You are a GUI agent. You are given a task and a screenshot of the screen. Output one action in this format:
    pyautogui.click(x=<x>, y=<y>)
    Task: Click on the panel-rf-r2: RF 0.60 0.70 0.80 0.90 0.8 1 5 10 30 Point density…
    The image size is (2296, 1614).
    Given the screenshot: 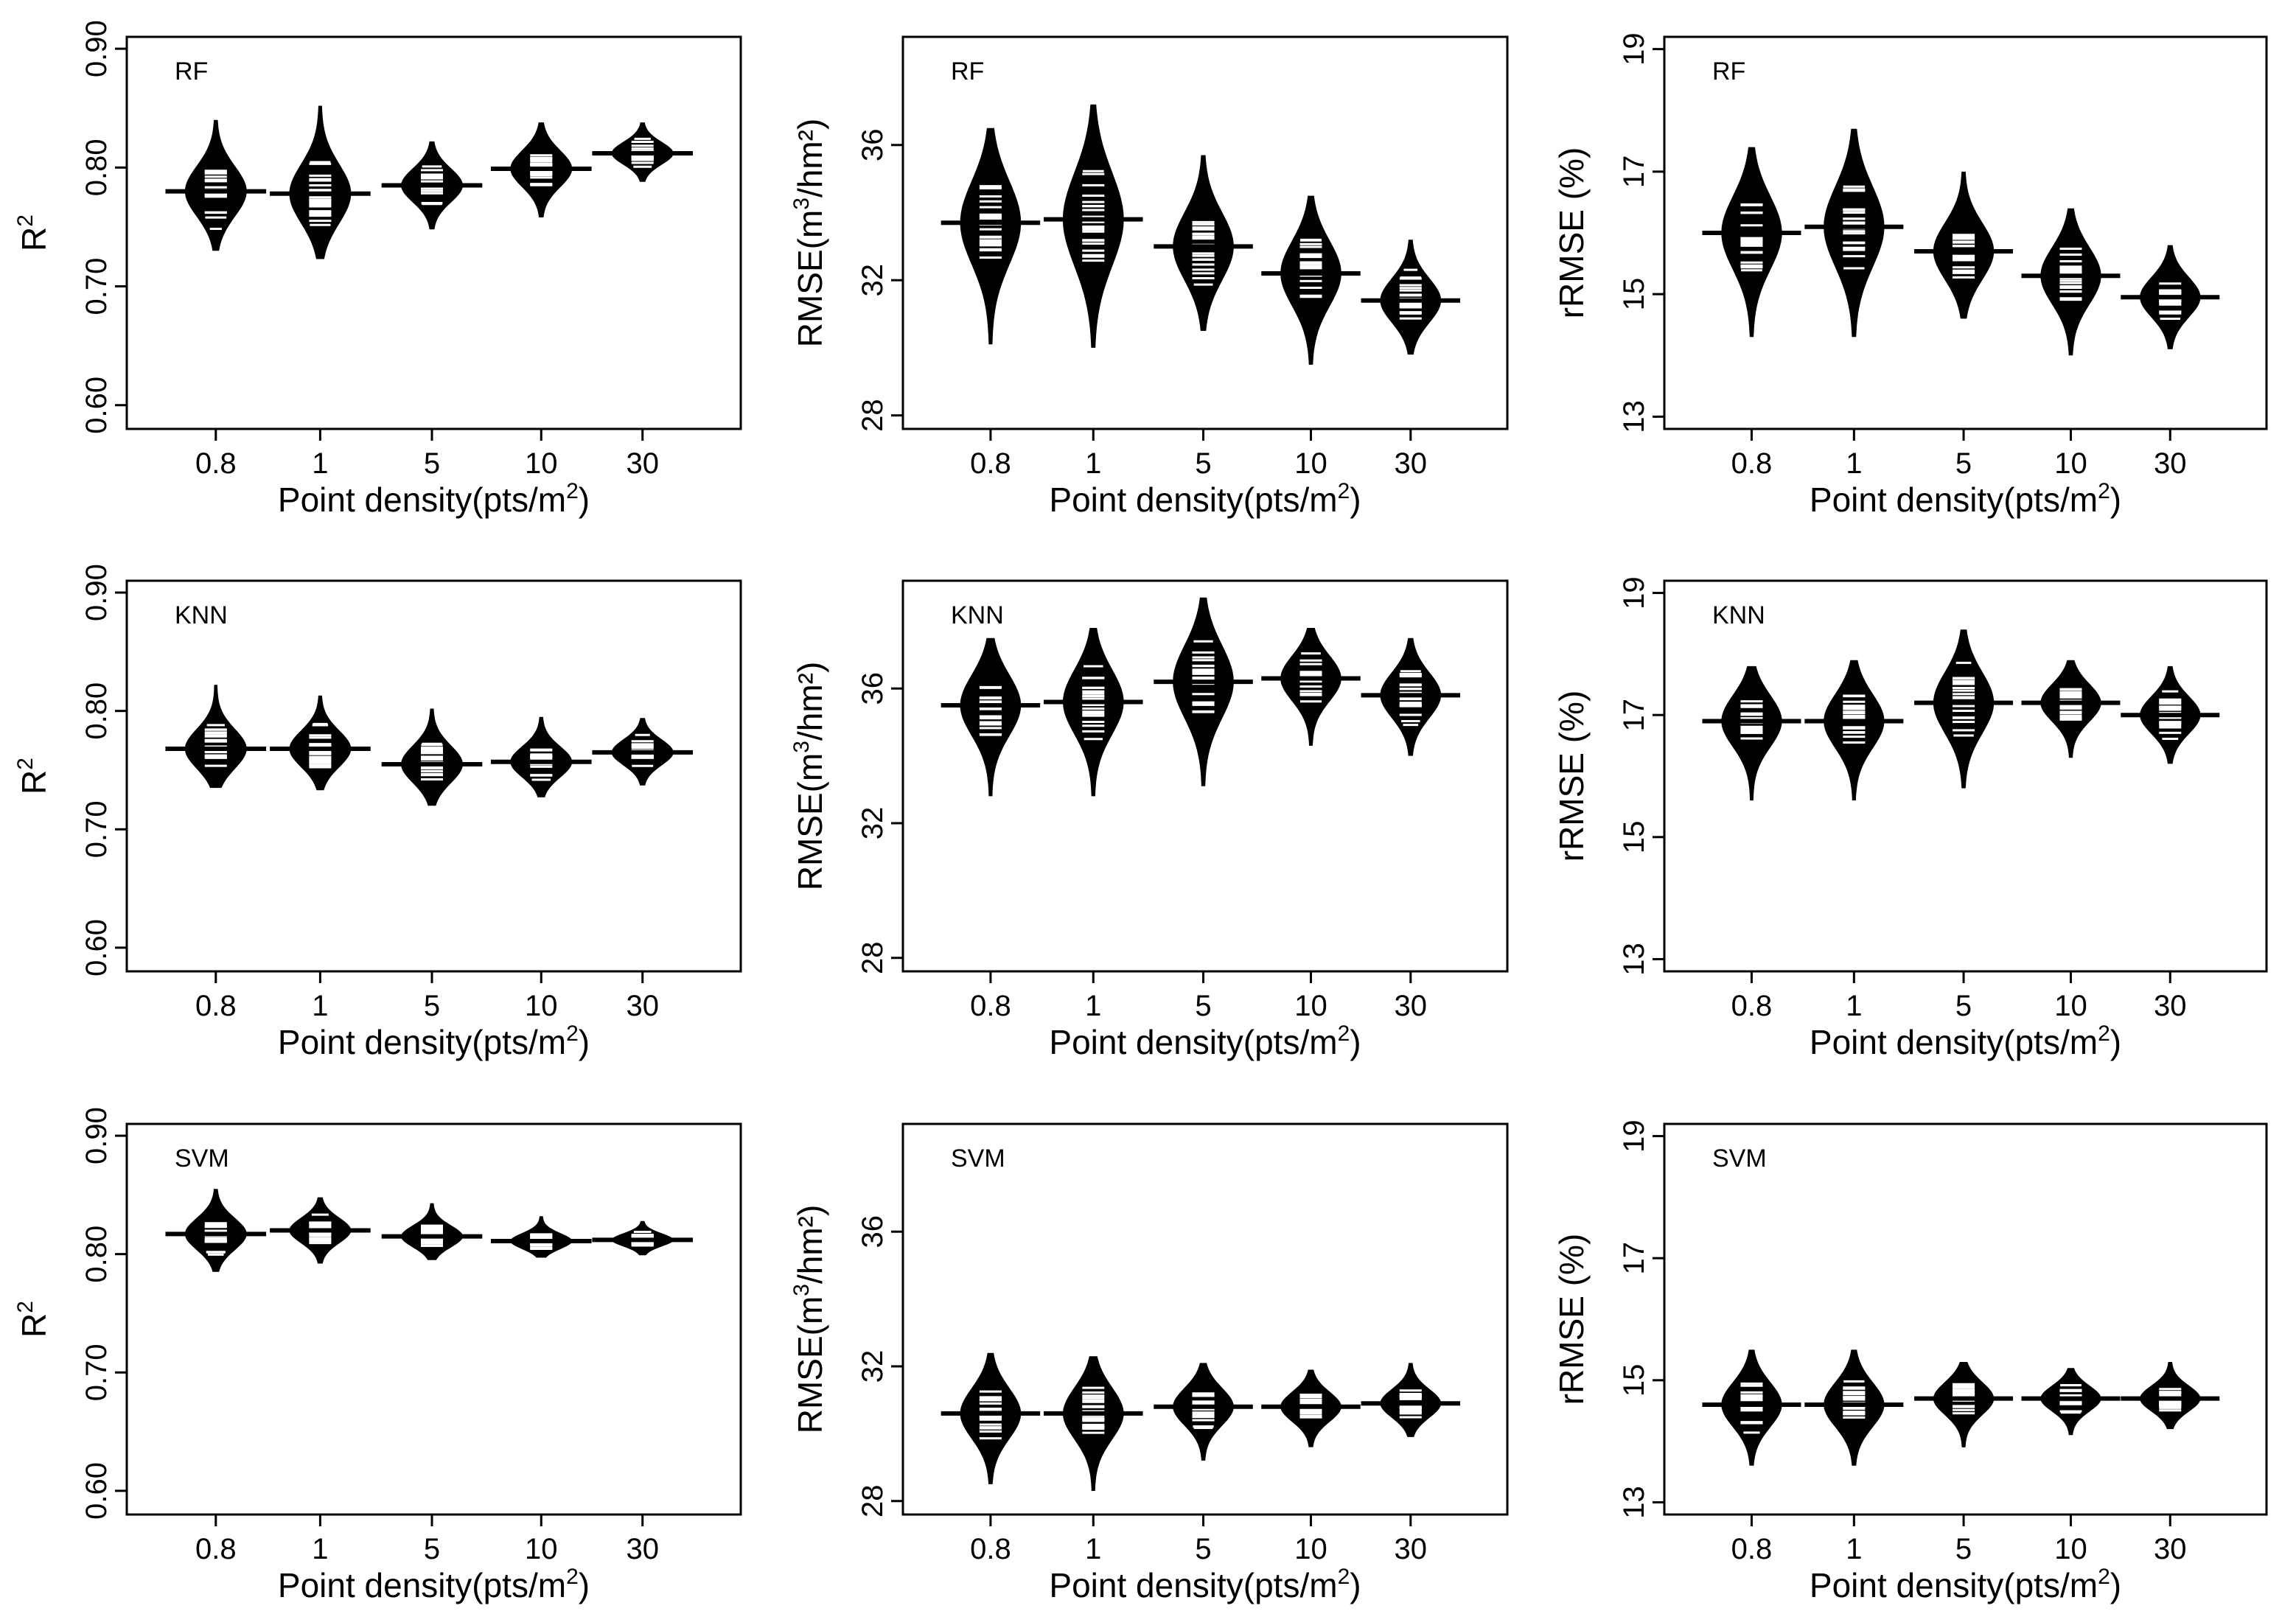 What is the action you would take?
    pyautogui.click(x=377, y=269)
    